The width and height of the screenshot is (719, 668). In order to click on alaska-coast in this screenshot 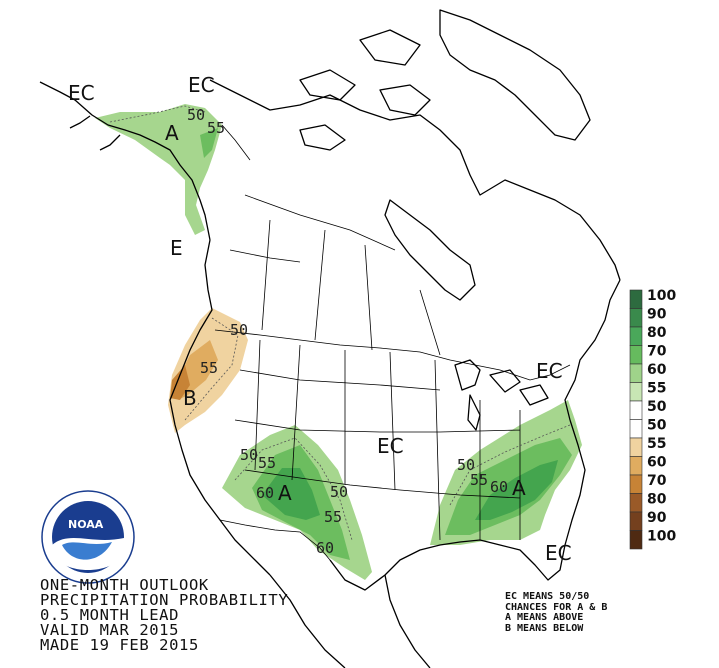, I will do `click(125, 161)`.